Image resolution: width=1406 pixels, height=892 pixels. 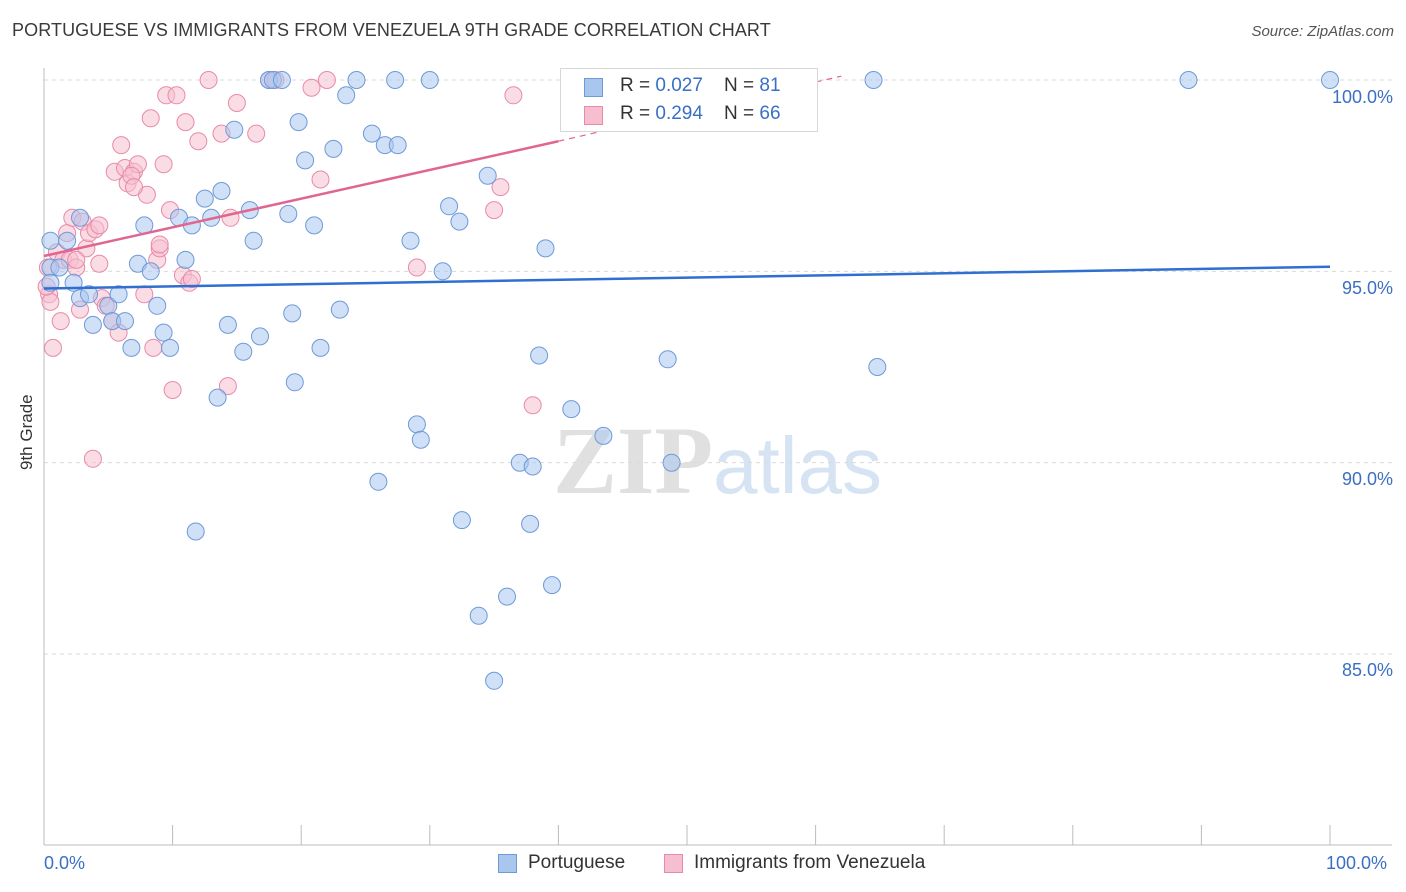 I want to click on y-axis-label: 9th Grade, so click(x=26, y=432).